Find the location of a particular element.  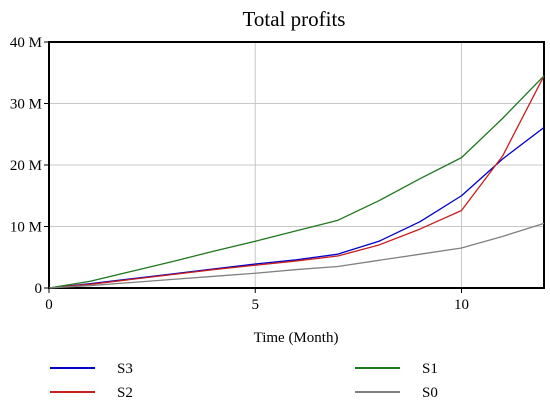

y-tick-label: 30 M is located at coordinates (26, 105).